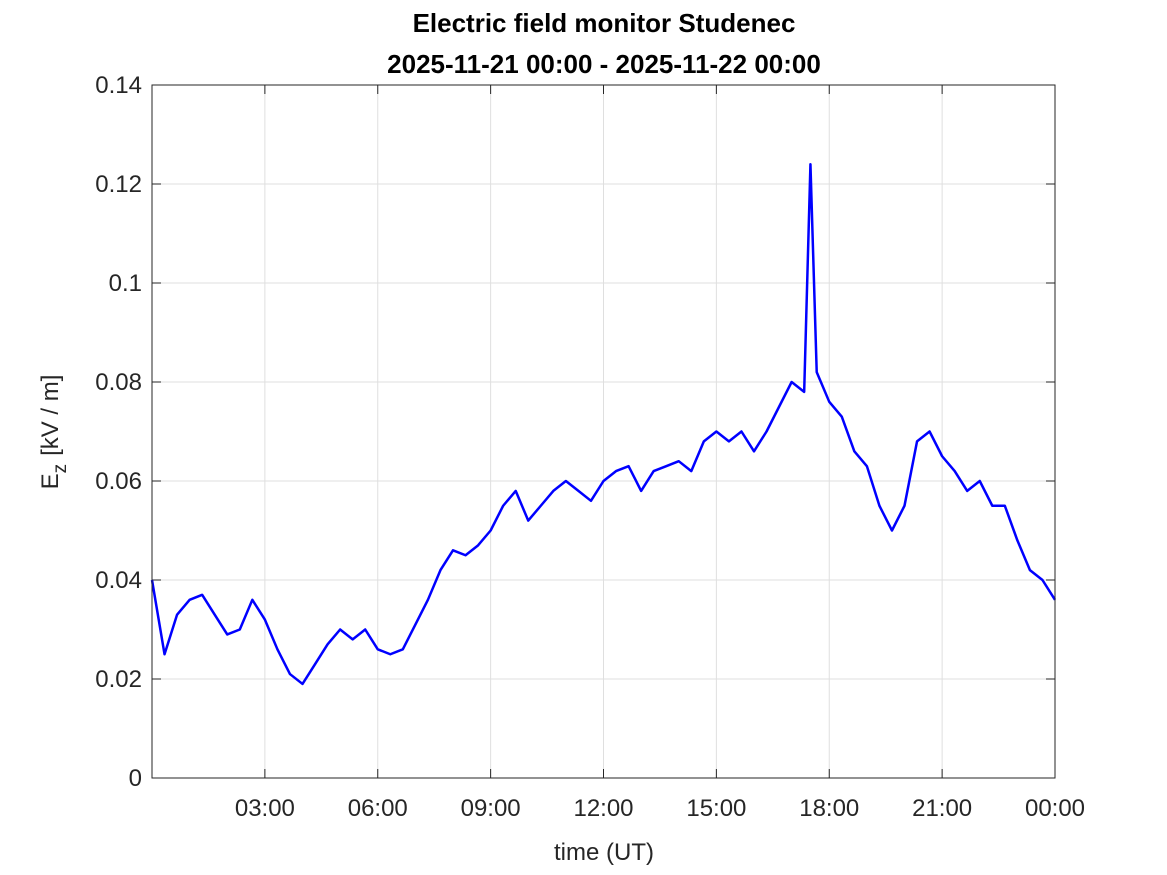  What do you see at coordinates (118, 679) in the screenshot?
I see `y-tick-label: 0.02` at bounding box center [118, 679].